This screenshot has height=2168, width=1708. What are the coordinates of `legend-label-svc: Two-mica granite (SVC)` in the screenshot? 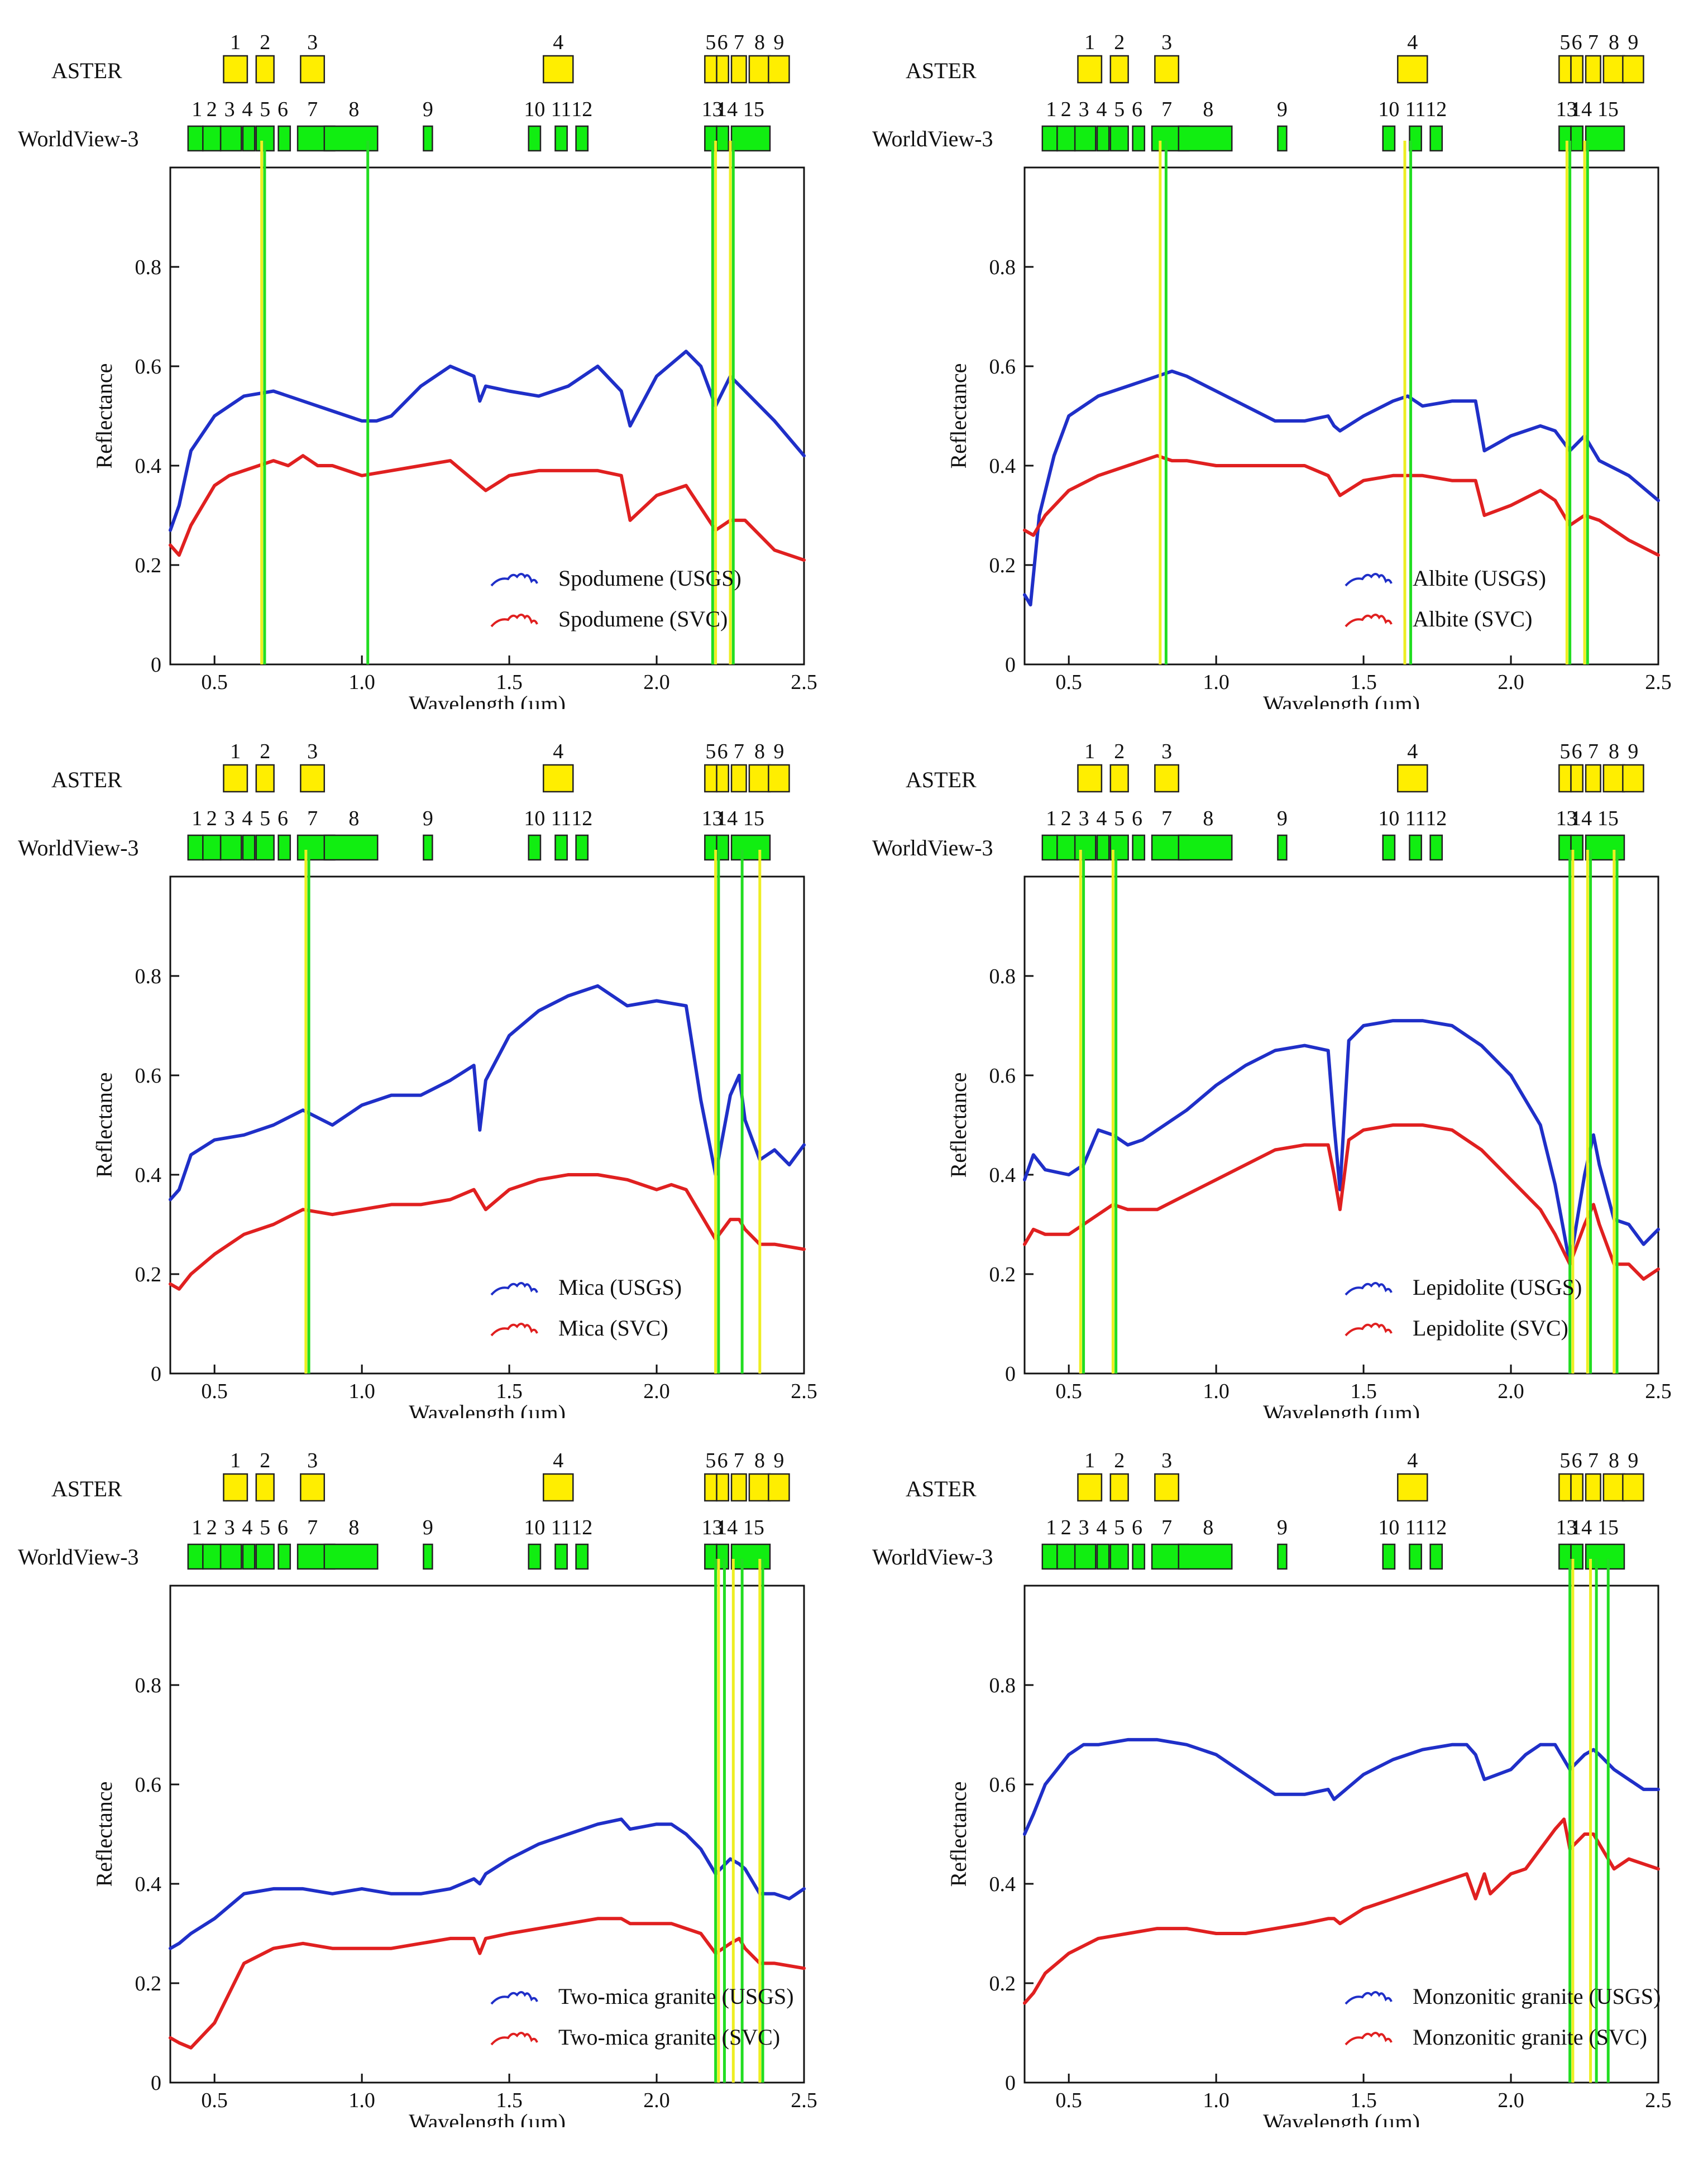 It's located at (669, 2037).